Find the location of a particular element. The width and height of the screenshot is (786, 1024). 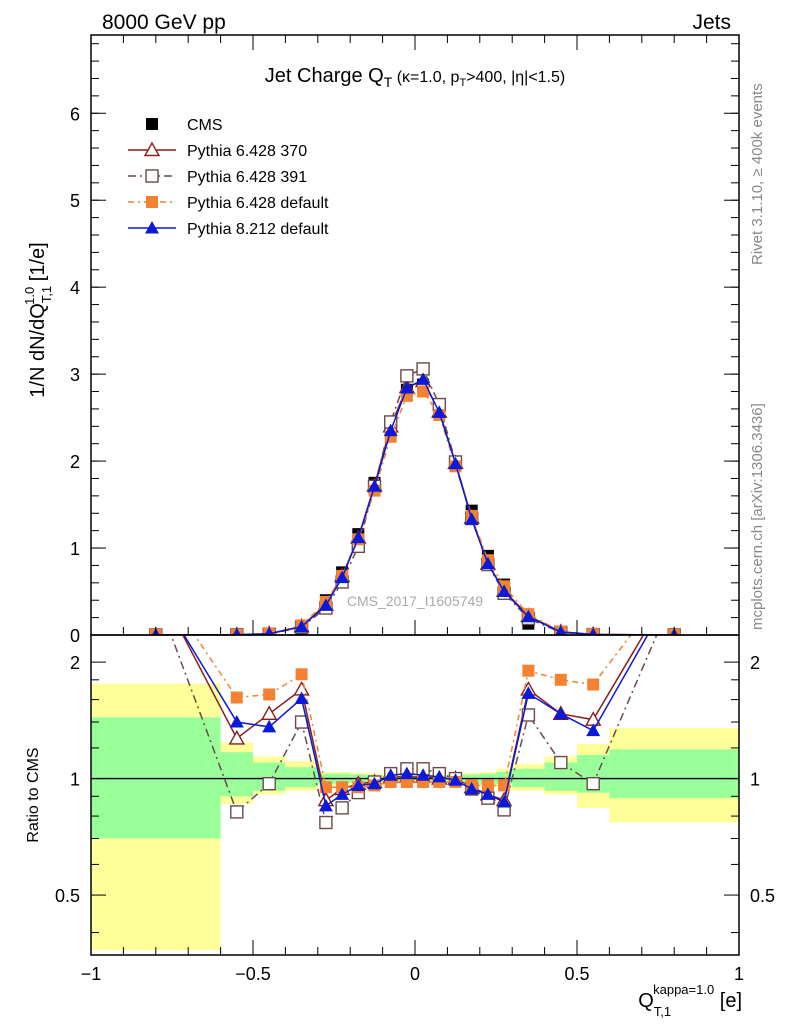

ratio-tick-label-0: 0.5 is located at coordinates (67, 896).